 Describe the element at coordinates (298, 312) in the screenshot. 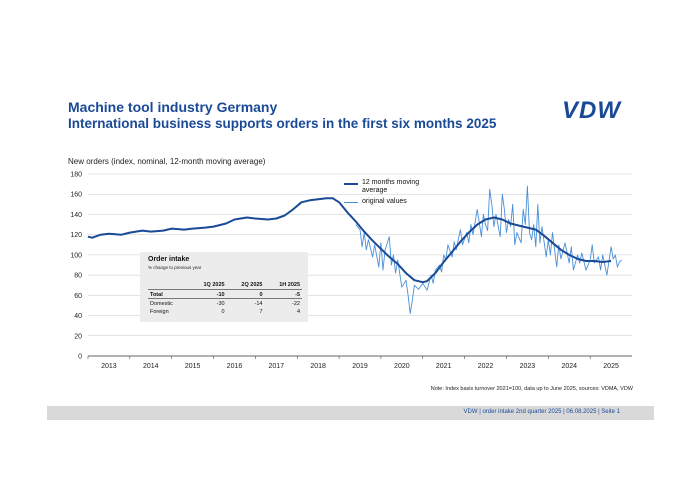

I see `table-cell: 4` at that location.